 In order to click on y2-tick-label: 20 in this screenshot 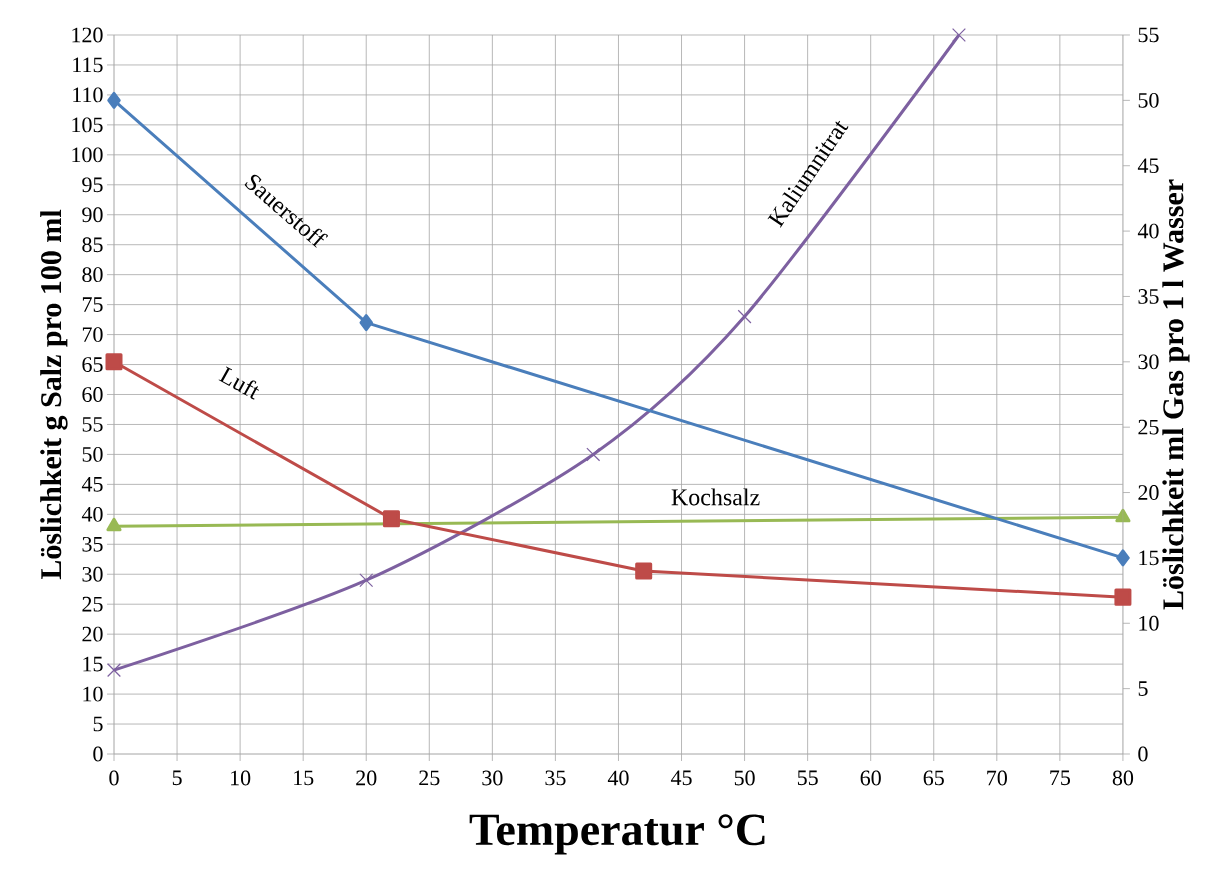, I will do `click(1148, 492)`.